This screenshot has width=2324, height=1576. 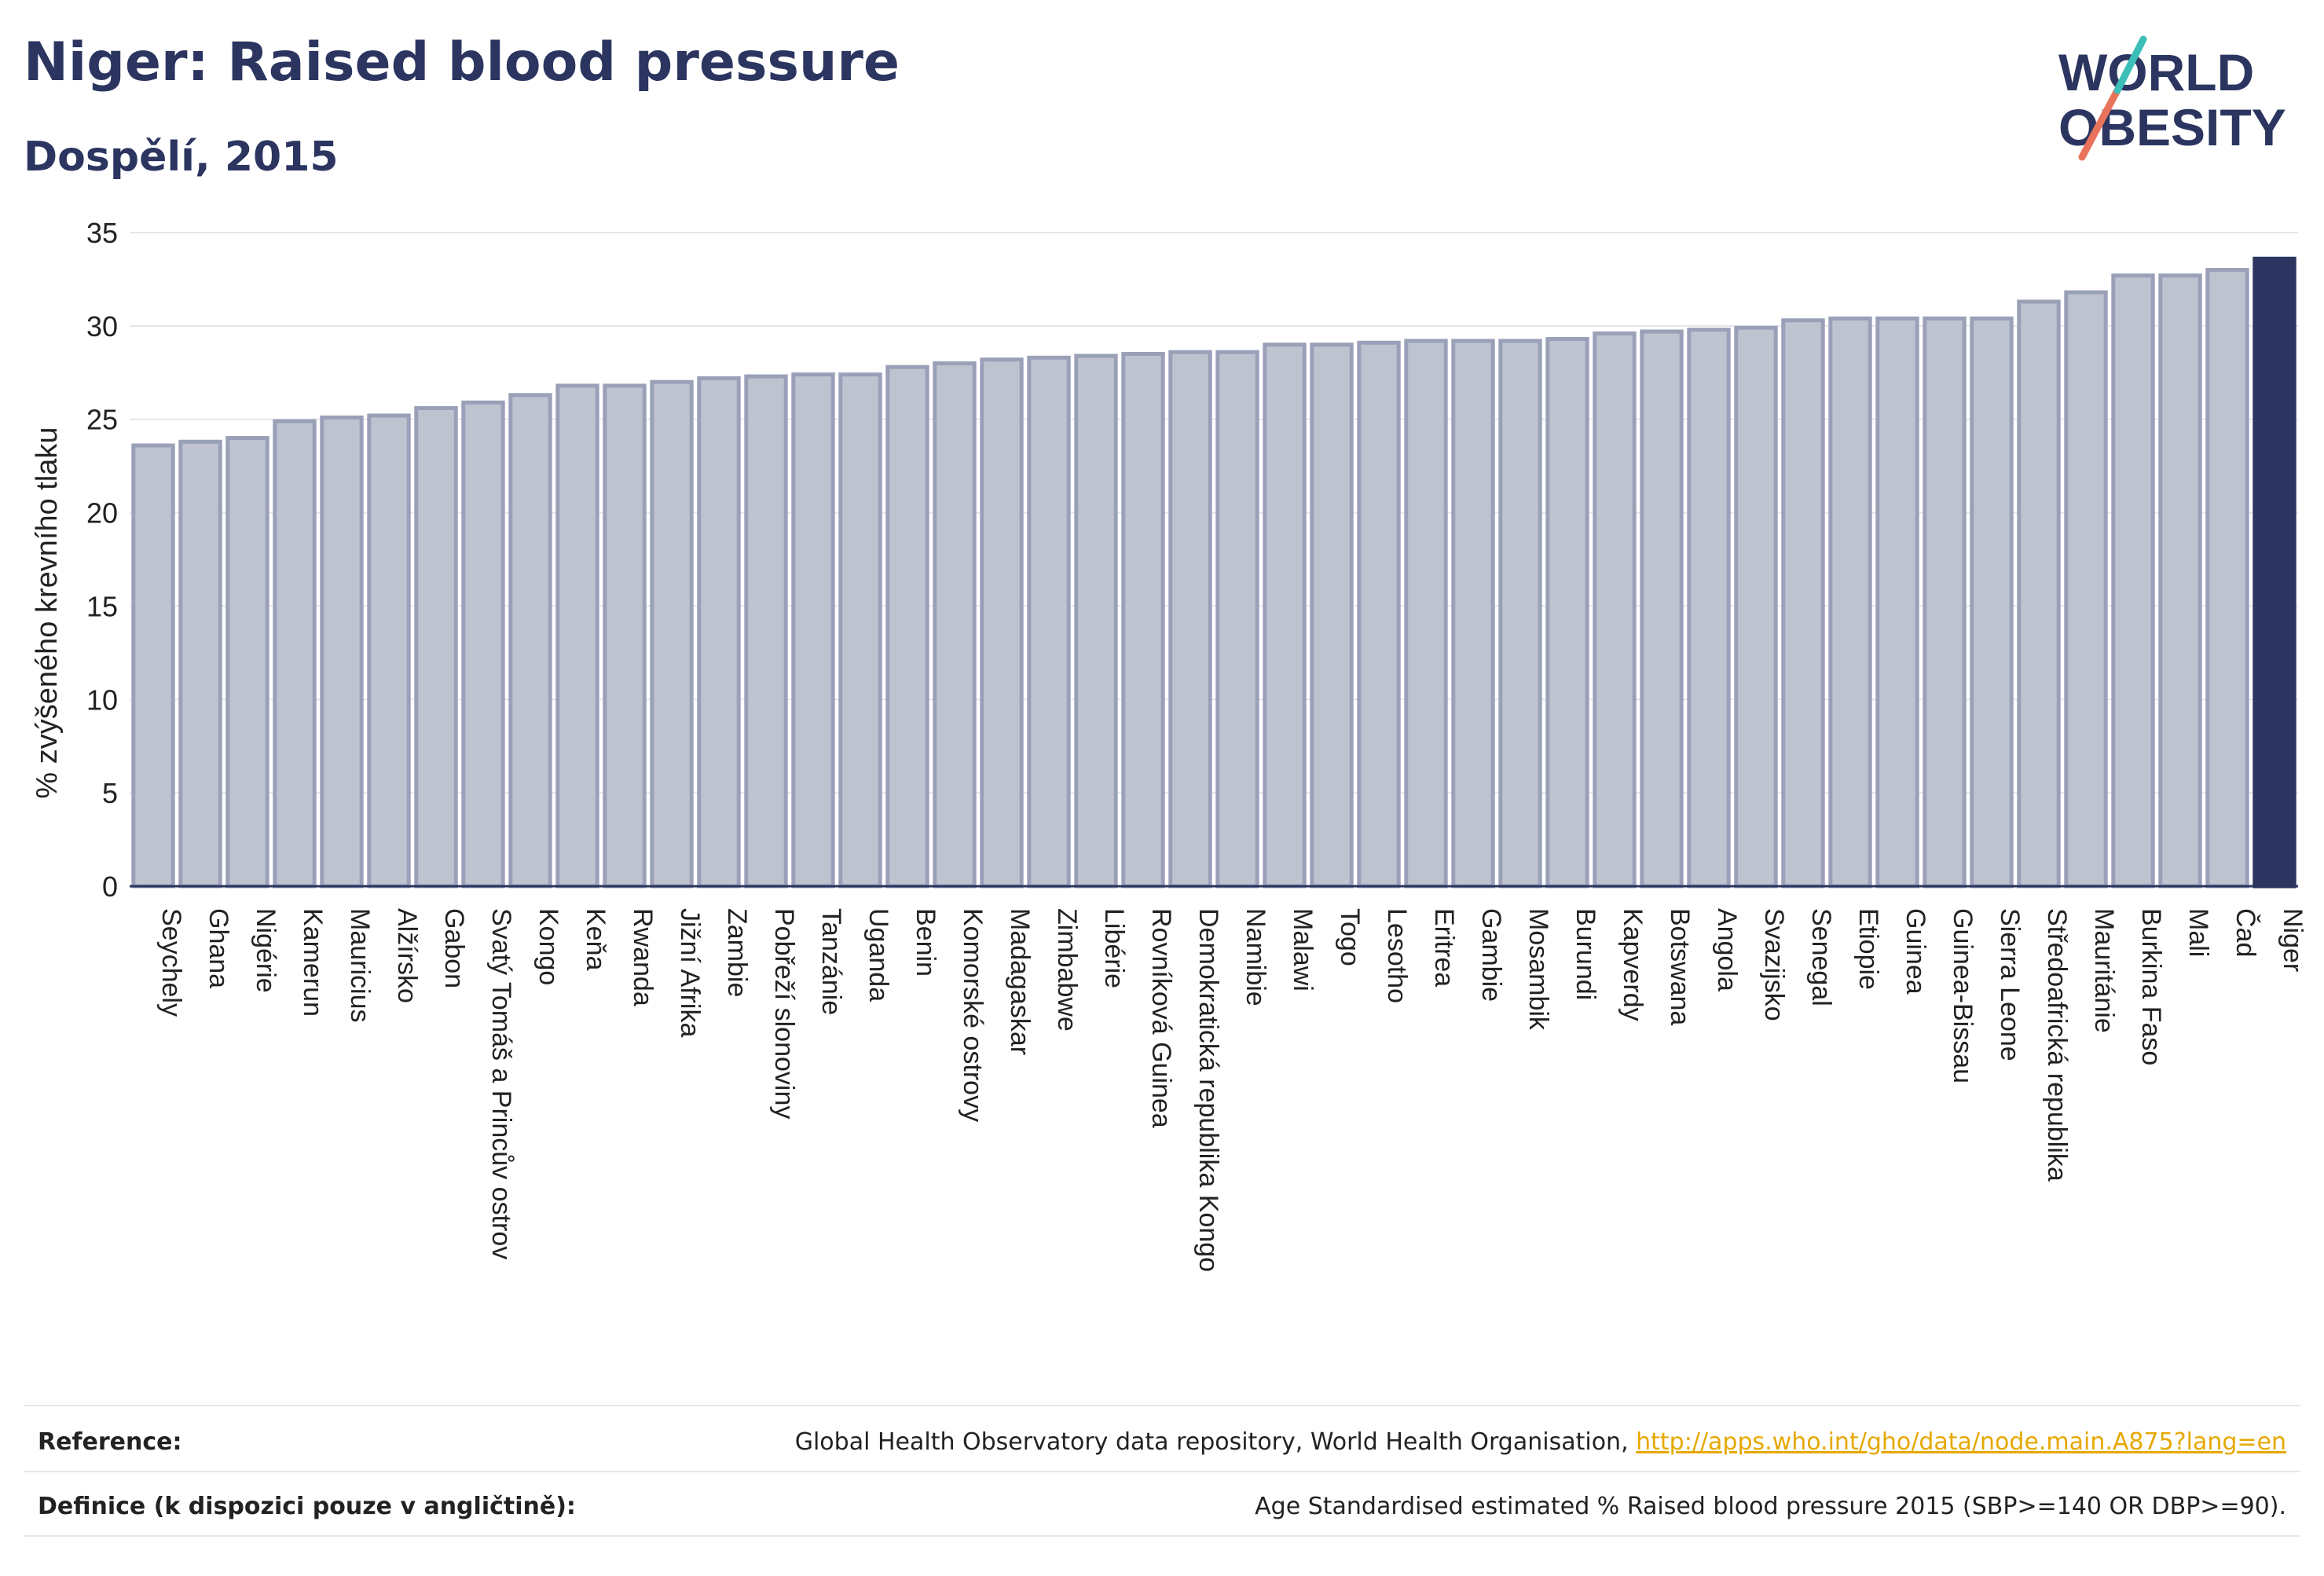 What do you see at coordinates (831, 961) in the screenshot?
I see `x-tick-label: Tanzánie` at bounding box center [831, 961].